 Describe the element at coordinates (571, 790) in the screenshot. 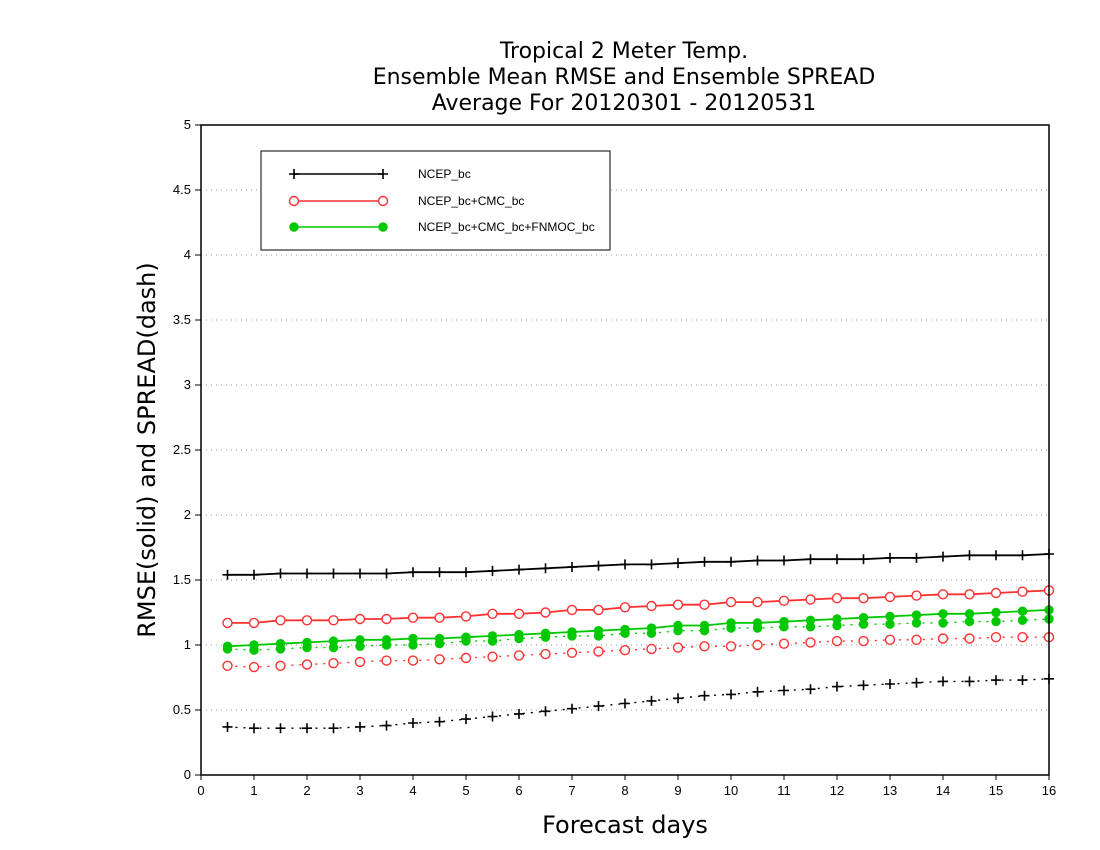

I see `x-tick-label: 7` at that location.